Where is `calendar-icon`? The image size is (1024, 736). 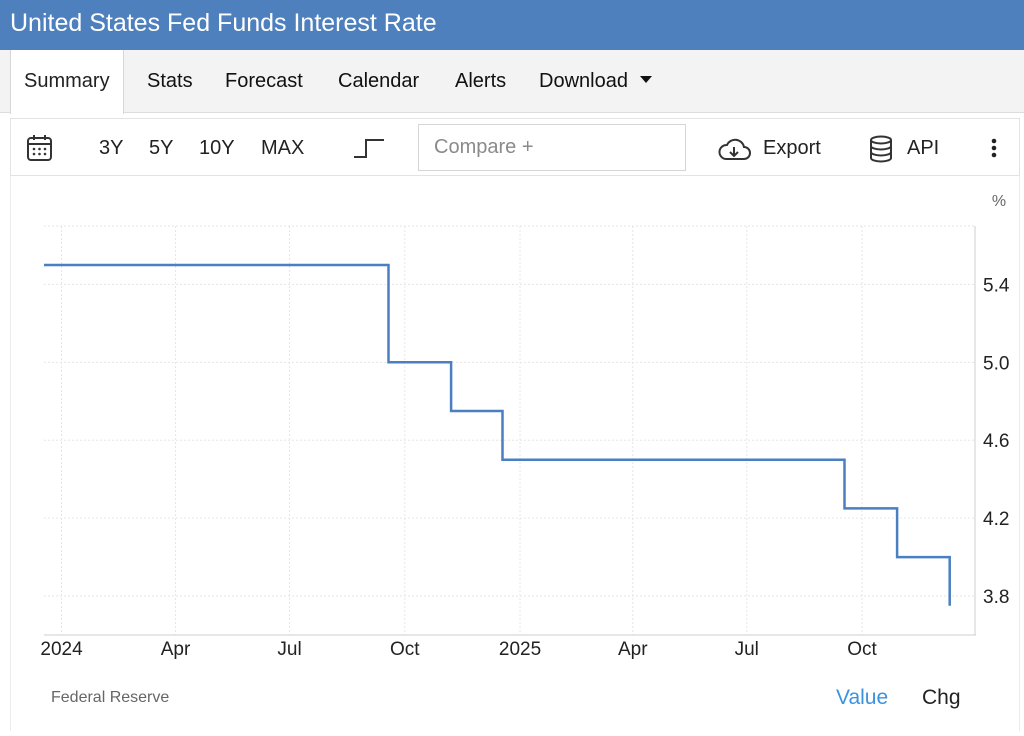 calendar-icon is located at coordinates (39, 148).